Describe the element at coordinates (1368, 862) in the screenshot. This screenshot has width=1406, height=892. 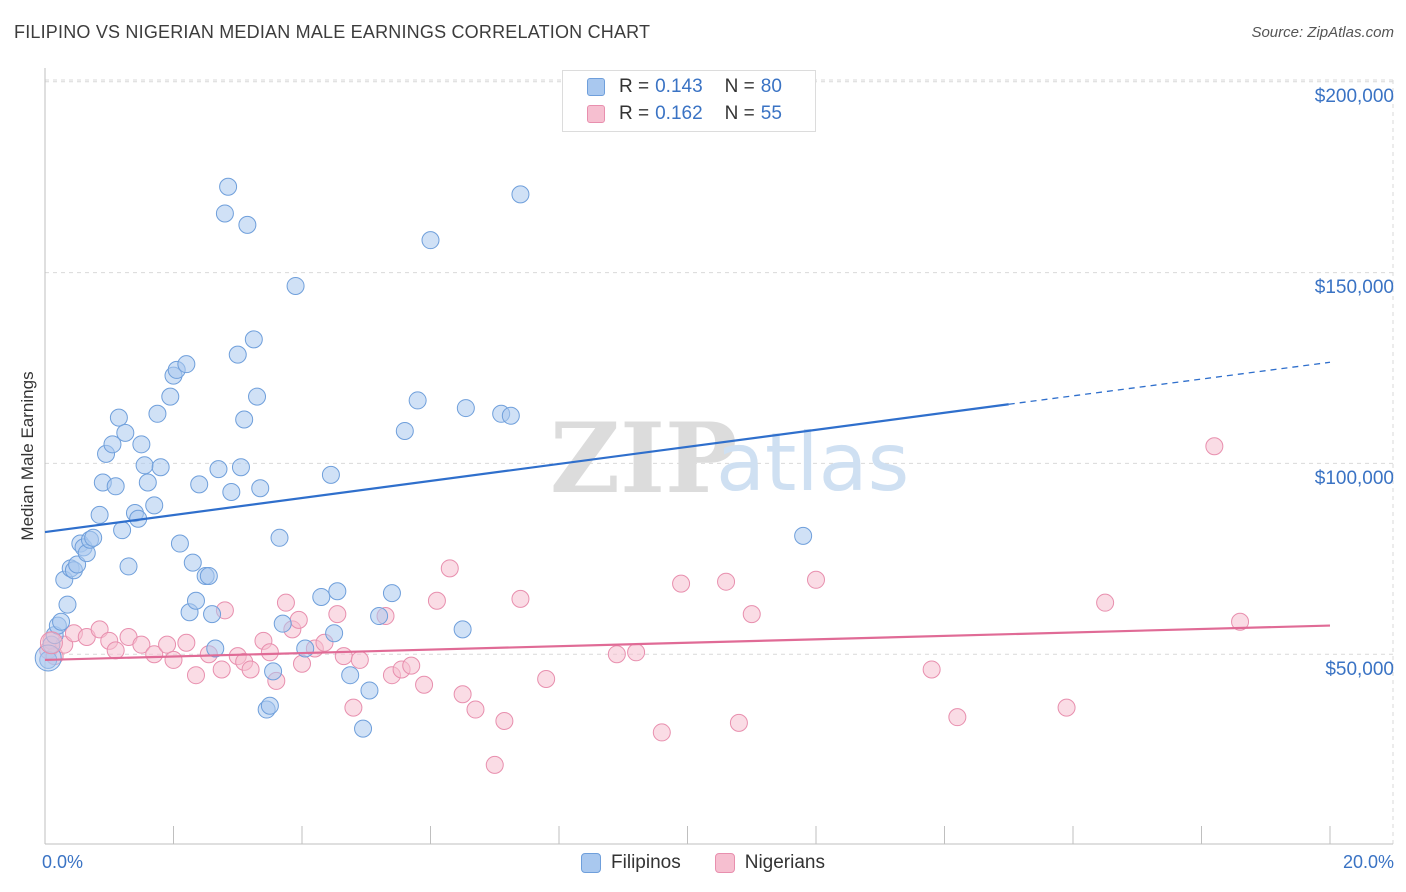
I see `x-tick-label-max: 20.0%` at that location.